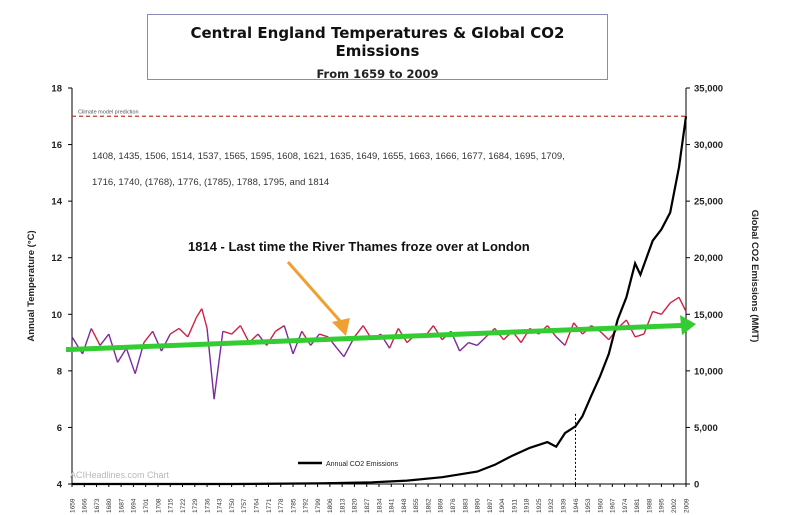 Image resolution: width=788 pixels, height=515 pixels. I want to click on left-tick-label: 6, so click(59, 428).